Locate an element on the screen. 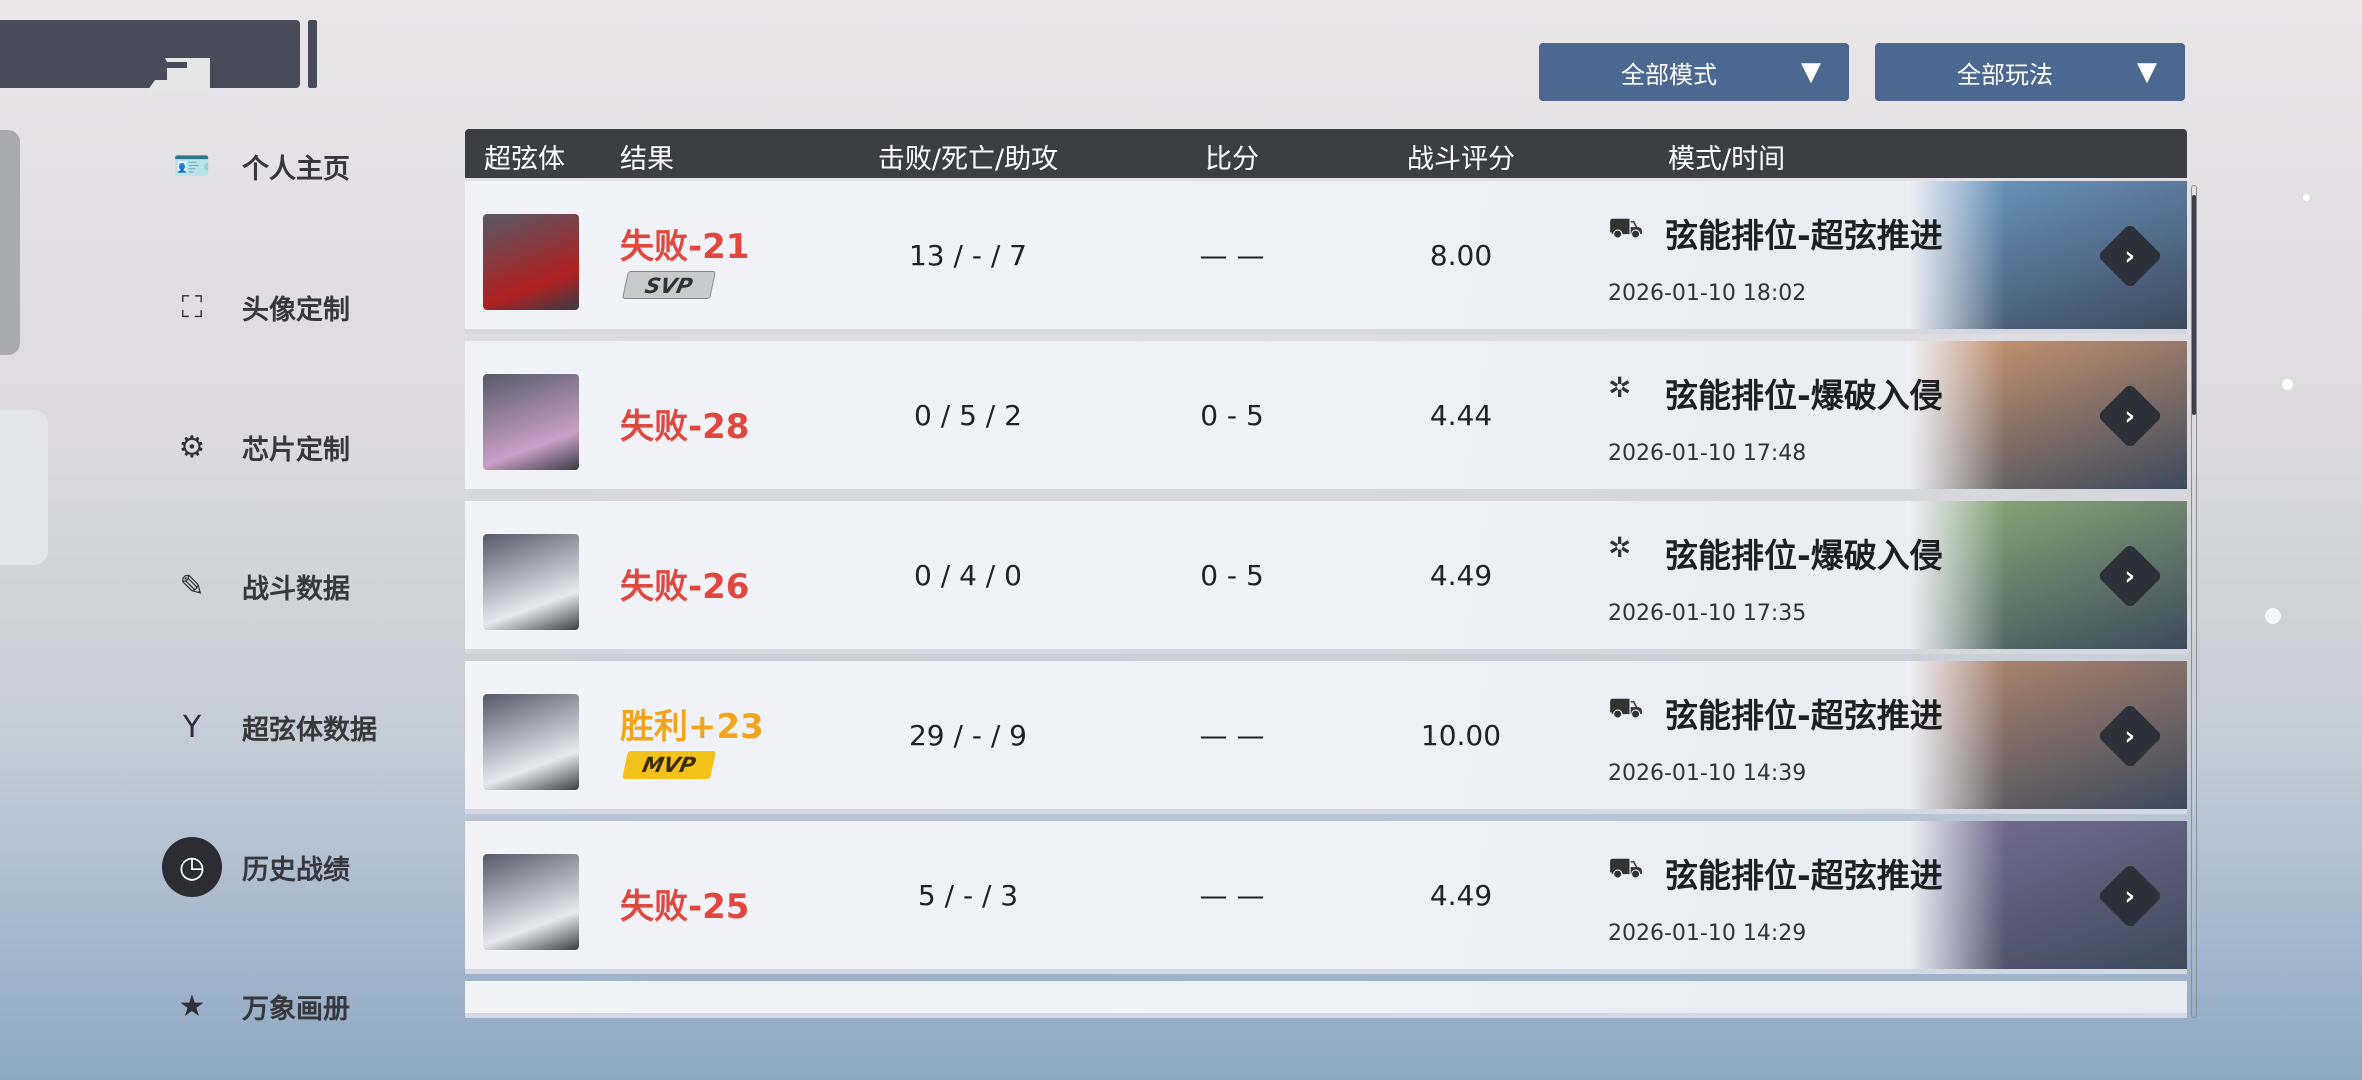 Image resolution: width=2362 pixels, height=1080 pixels. sidebar-item-3: ✎ 战斗数据 is located at coordinates (255, 586).